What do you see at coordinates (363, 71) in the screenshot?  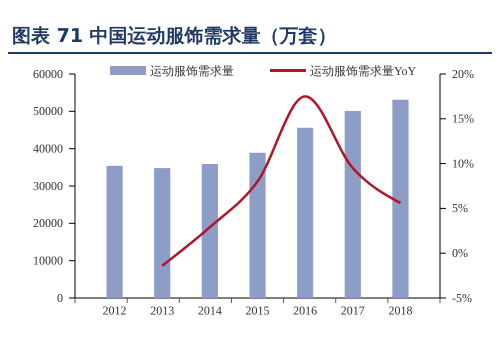 I see `legend-label: 运动服饰需求量YoY` at bounding box center [363, 71].